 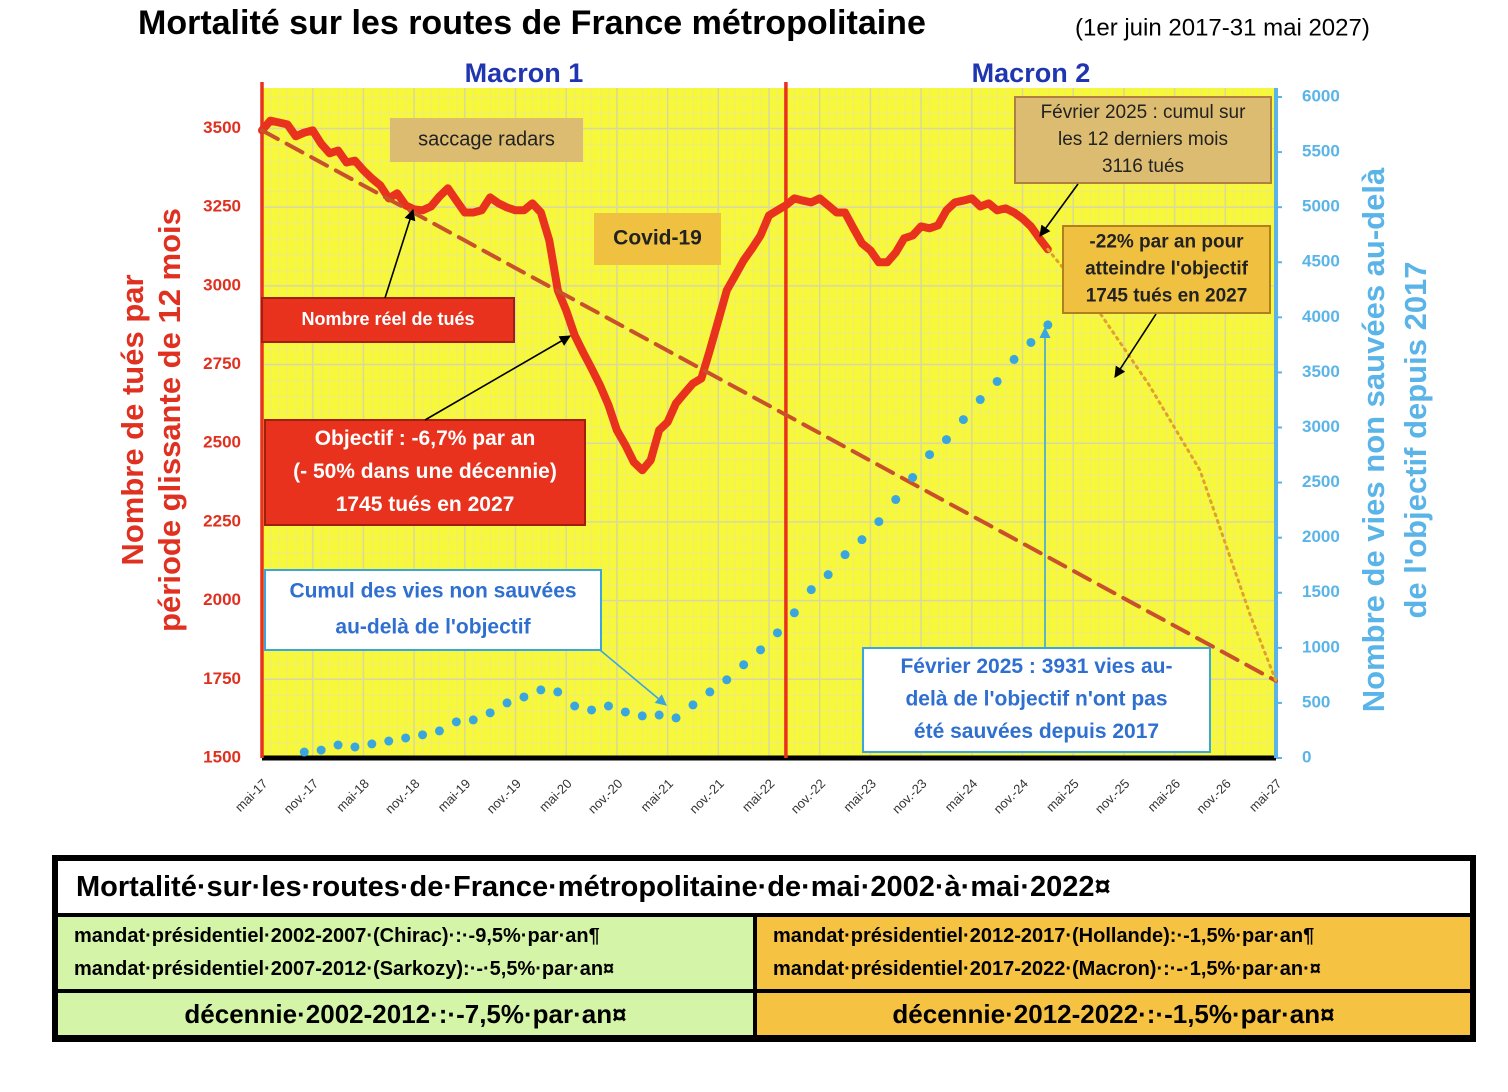 What do you see at coordinates (222, 284) in the screenshot?
I see `y-tick-label: 3000` at bounding box center [222, 284].